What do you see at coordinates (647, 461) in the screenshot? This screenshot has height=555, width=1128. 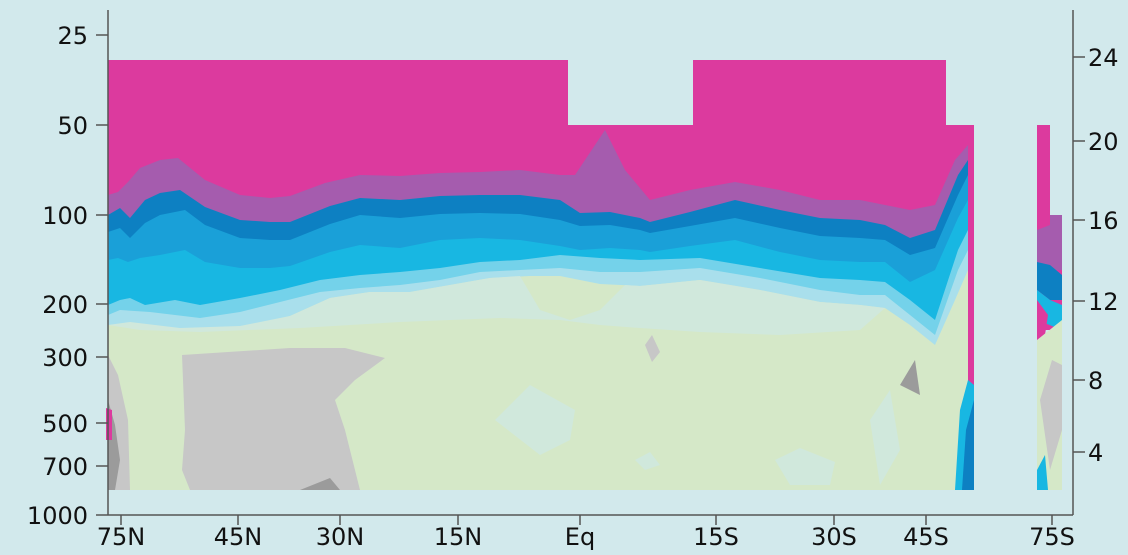 I see `band-pale-teal-d` at bounding box center [647, 461].